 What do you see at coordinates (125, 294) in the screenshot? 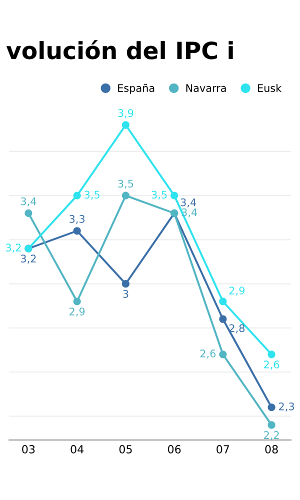
I see `data-label: 3` at bounding box center [125, 294].